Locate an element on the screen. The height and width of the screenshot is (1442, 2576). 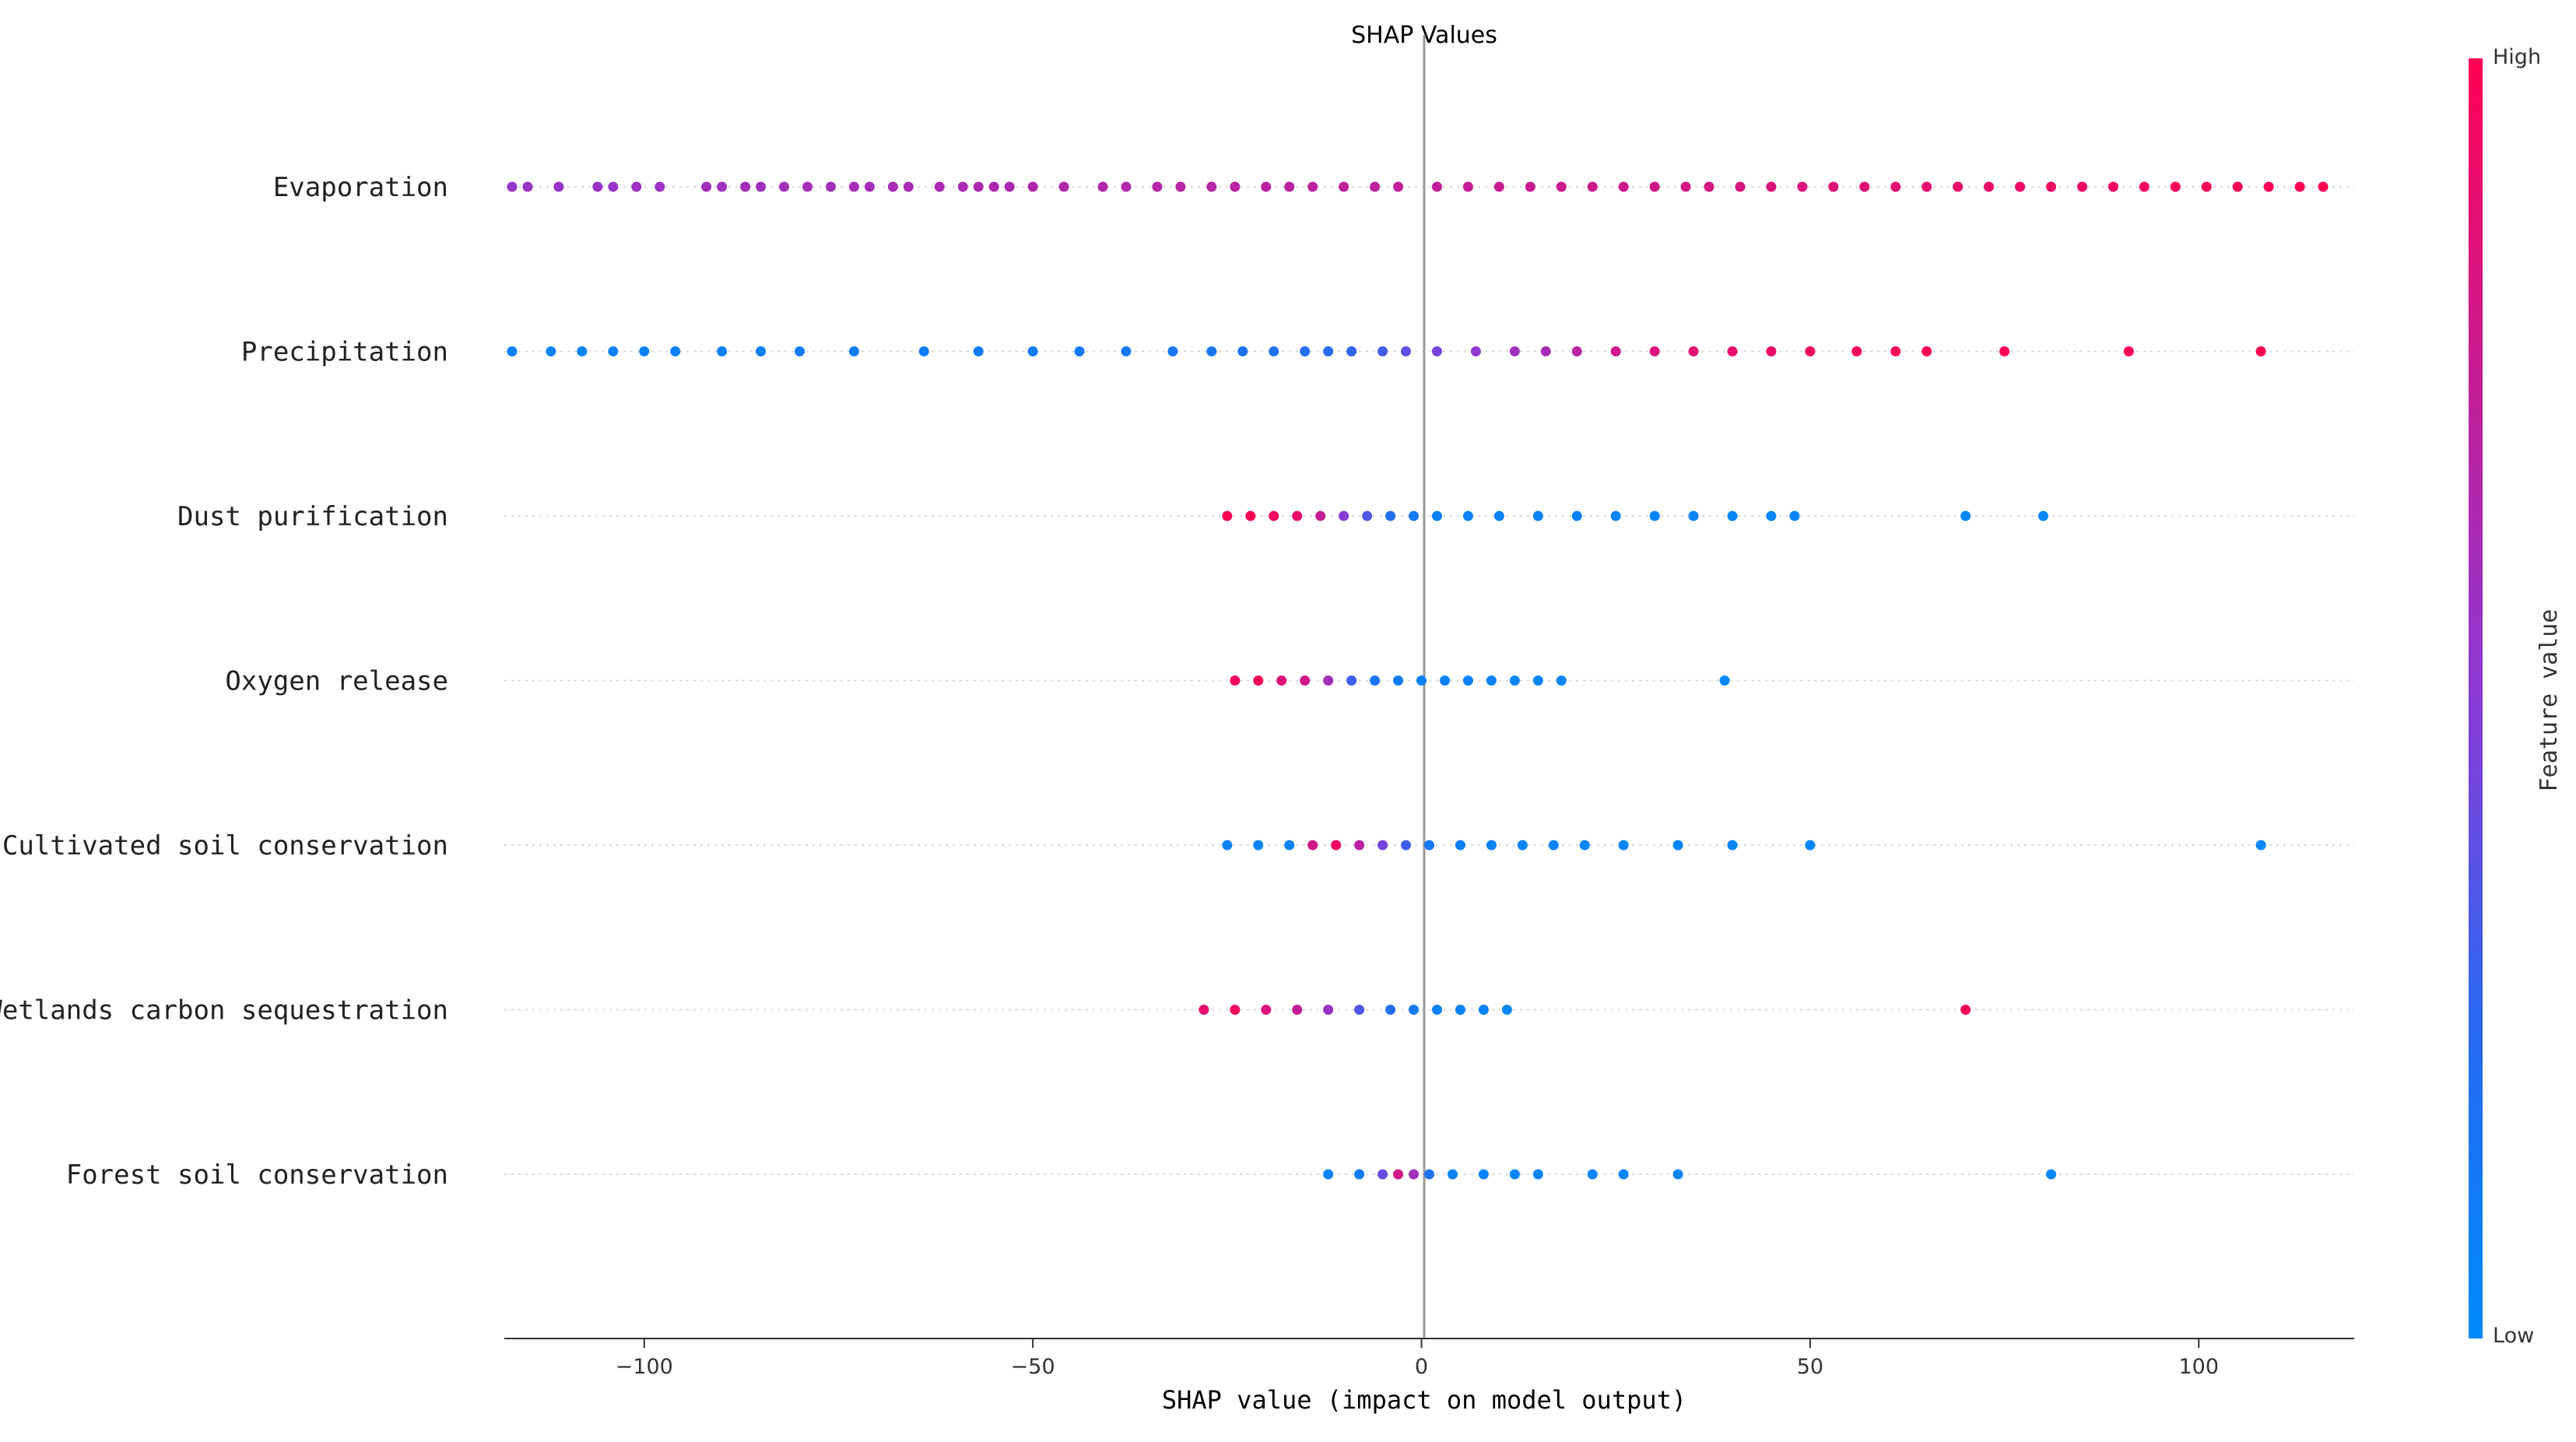
x-axis-title: SHAP value (impact on model output) is located at coordinates (1424, 1400).